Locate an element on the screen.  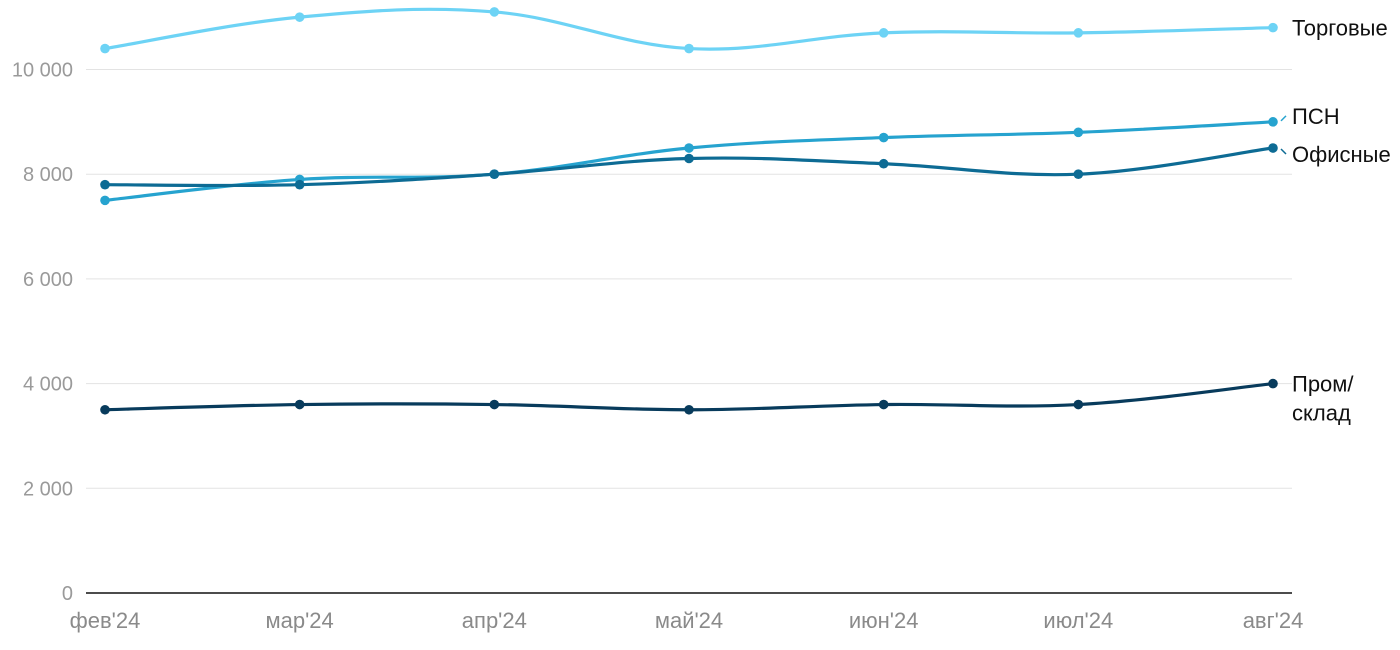
y-tick-label: 6 000 is located at coordinates (48, 280).